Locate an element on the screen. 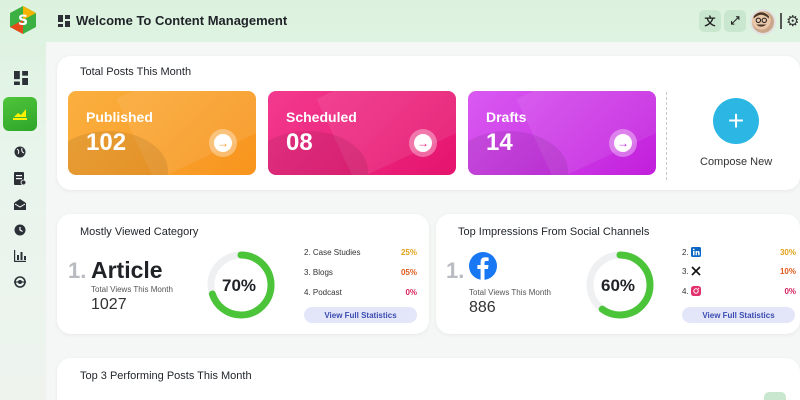  plus-icon: + is located at coordinates (736, 120).